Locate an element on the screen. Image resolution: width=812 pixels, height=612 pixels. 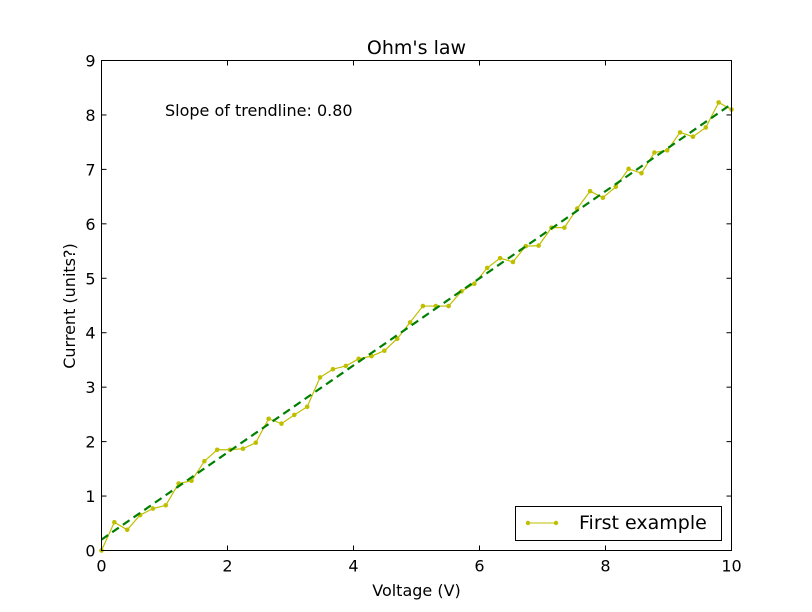
legend: First example is located at coordinates (618, 523).